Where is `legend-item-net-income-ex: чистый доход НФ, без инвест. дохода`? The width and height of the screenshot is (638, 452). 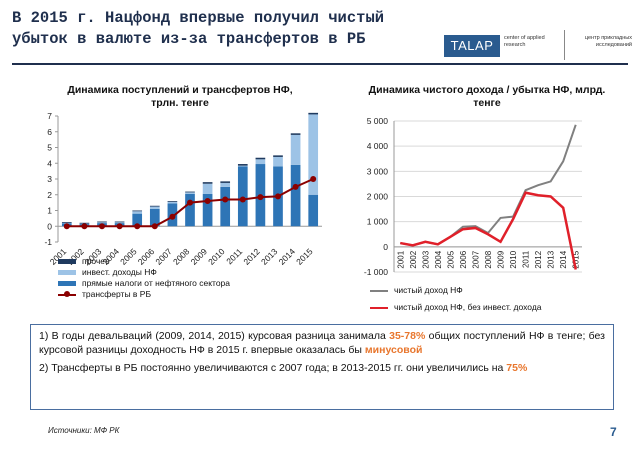
legend-item-net-income-ex: чистый доход НФ, без инвест. дохода is located at coordinates (456, 307).